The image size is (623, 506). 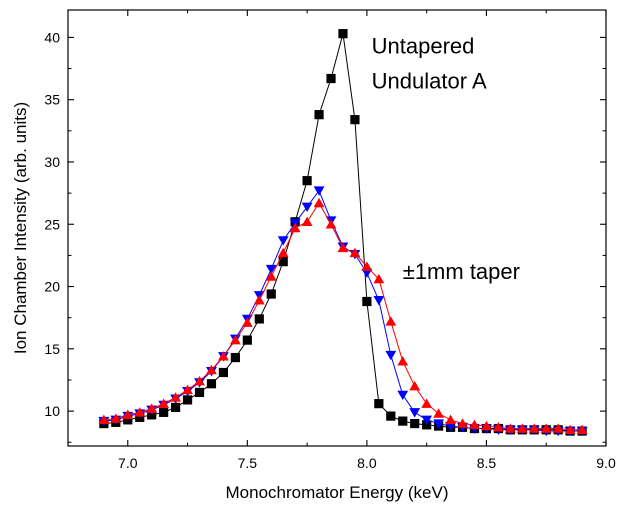 What do you see at coordinates (606, 463) in the screenshot?
I see `x-tick-label: 9.0` at bounding box center [606, 463].